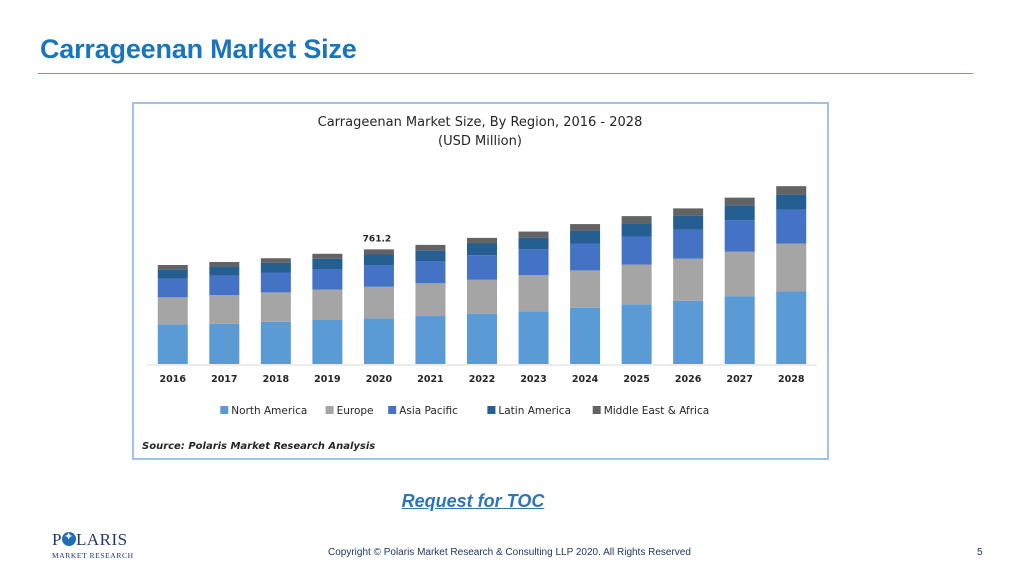 This screenshot has width=1024, height=576. I want to click on legend-label-3: Latin America, so click(534, 411).